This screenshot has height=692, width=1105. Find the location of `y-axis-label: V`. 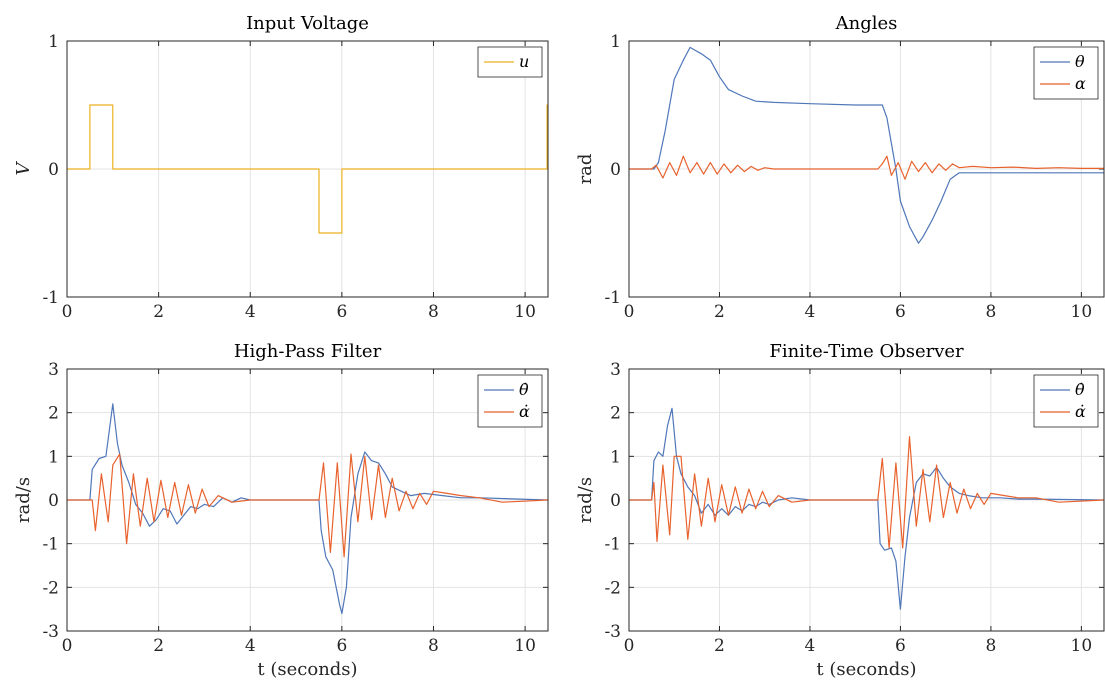

y-axis-label: V is located at coordinates (23, 168).